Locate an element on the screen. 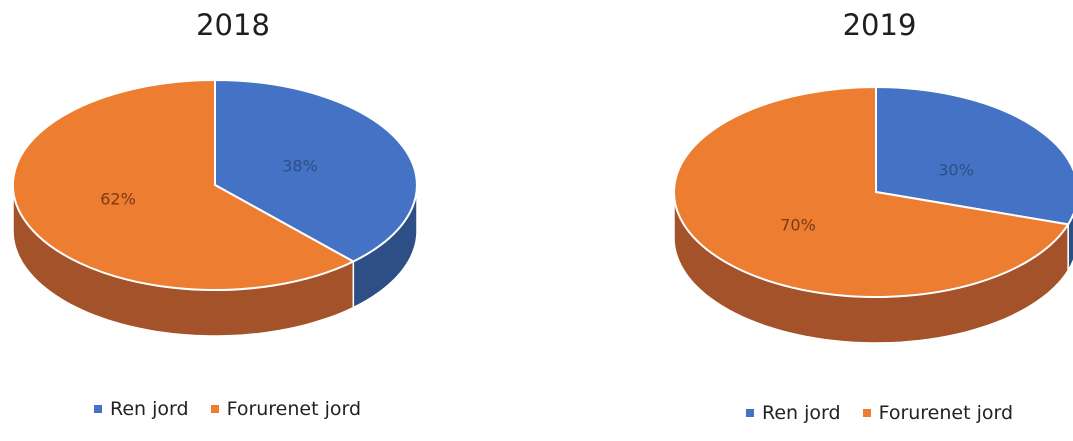 Image resolution: width=1073 pixels, height=441 pixels. data-label-ren-jord: 38% is located at coordinates (300, 166).